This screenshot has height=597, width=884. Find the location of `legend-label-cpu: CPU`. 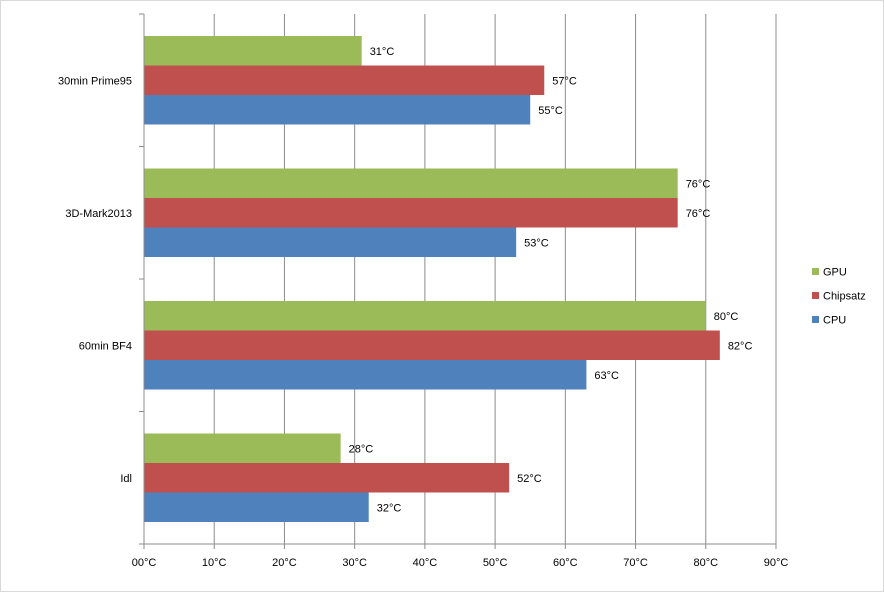

legend-label-cpu: CPU is located at coordinates (834, 321).